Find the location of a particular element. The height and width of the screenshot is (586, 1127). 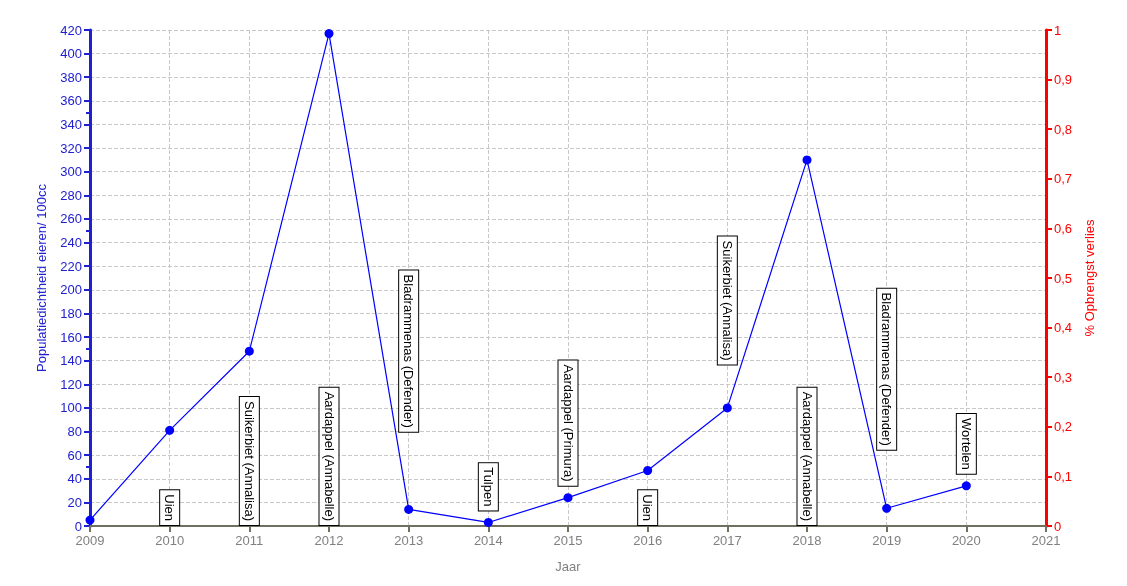

y-tick-label: 400 is located at coordinates (71, 54).